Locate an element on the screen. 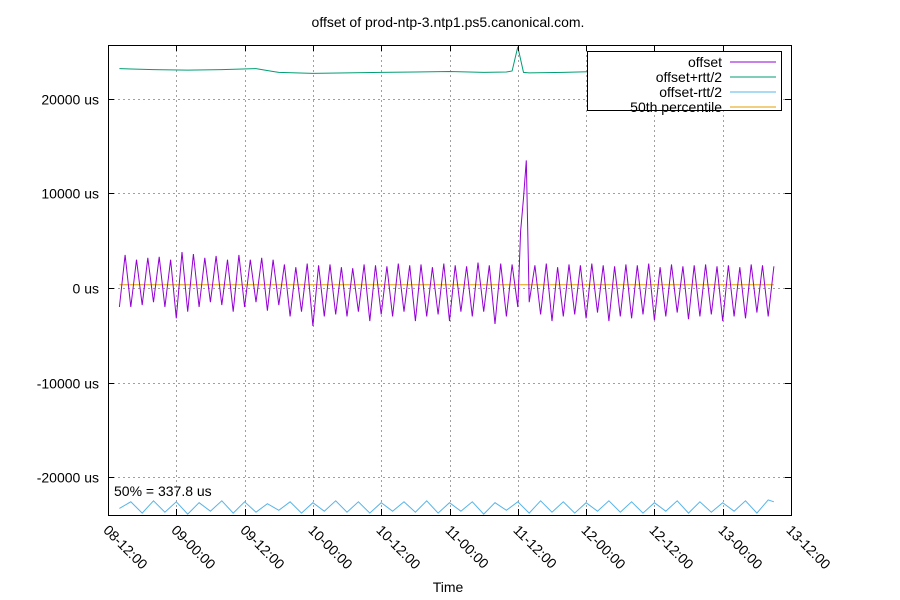 This screenshot has height=600, width=900. y-tick-label: 20000 us is located at coordinates (70, 100).